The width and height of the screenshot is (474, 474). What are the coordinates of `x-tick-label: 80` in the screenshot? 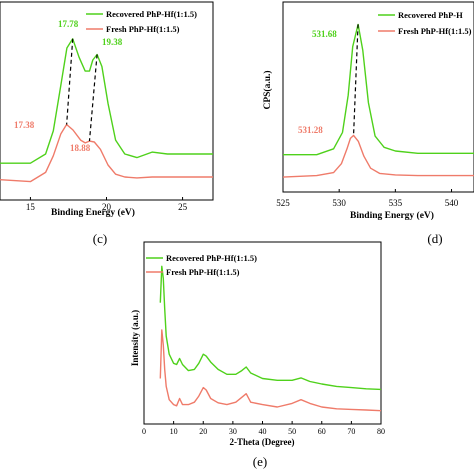 It's located at (381, 431).